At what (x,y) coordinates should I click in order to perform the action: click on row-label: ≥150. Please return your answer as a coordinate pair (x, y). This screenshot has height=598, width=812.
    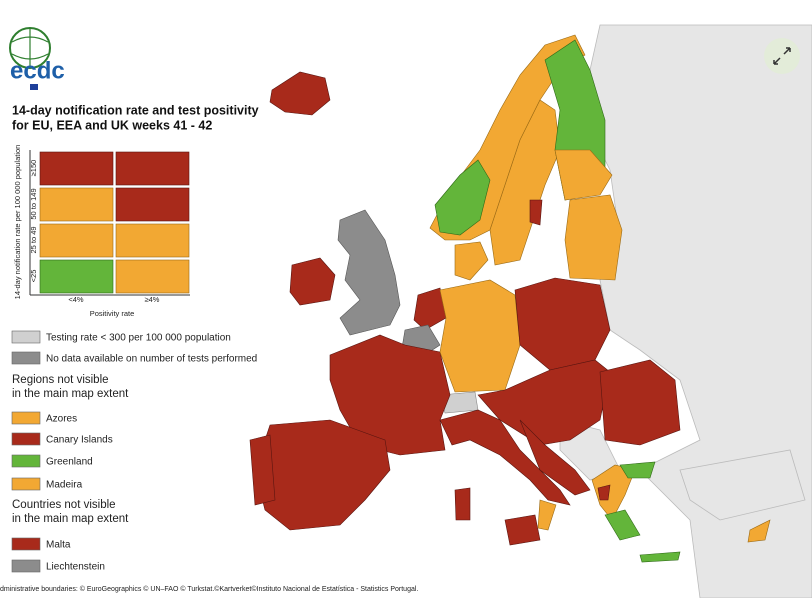
    Looking at the image, I should click on (33, 168).